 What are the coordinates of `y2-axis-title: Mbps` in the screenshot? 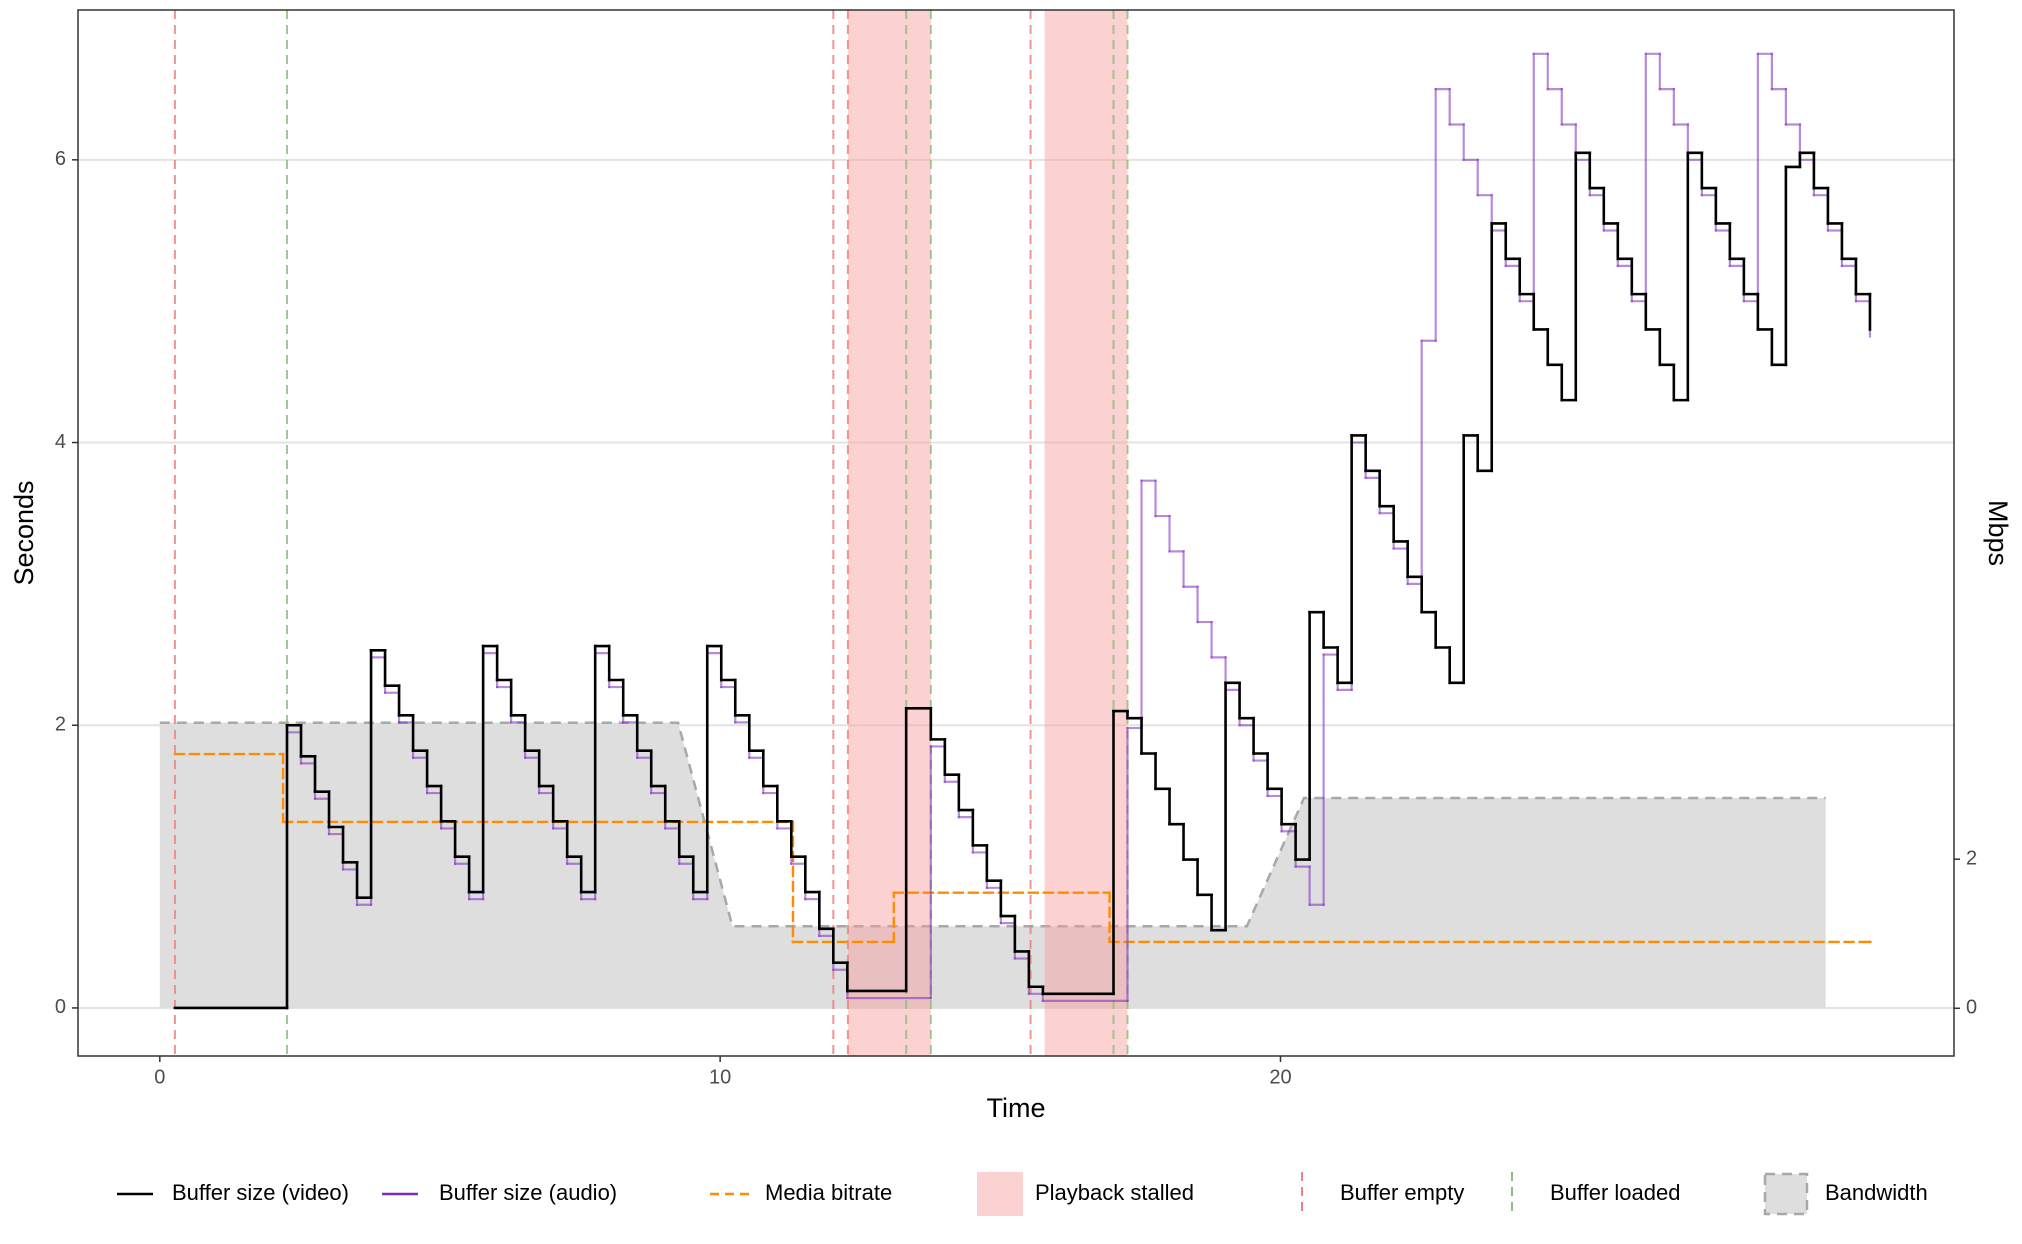 It's located at (1998, 533).